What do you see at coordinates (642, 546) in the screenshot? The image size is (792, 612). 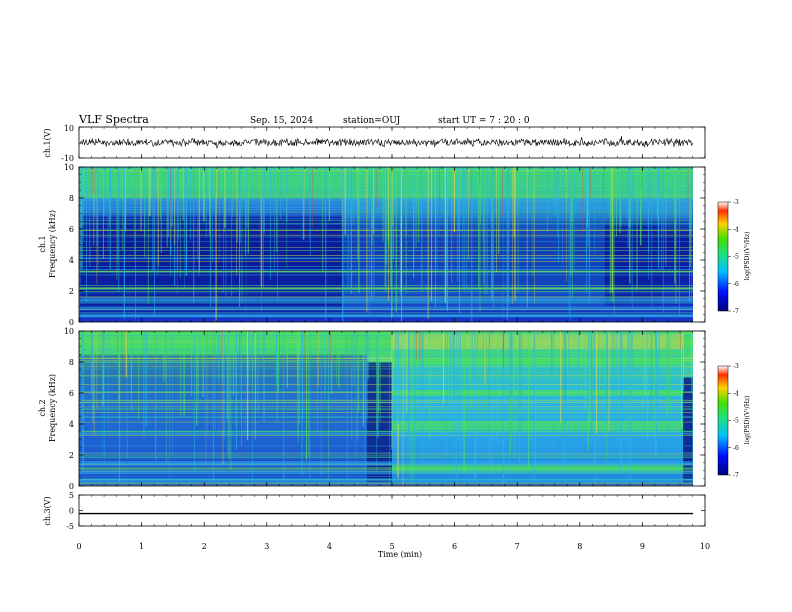 I see `x-tick-label: 9` at bounding box center [642, 546].